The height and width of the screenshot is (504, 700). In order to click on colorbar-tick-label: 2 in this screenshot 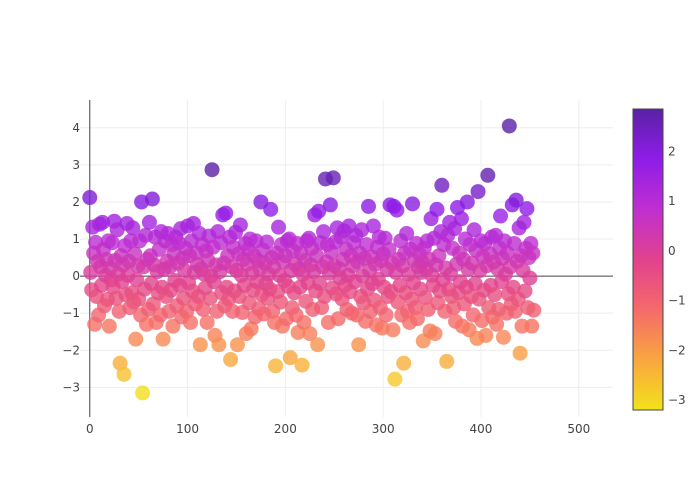, I will do `click(672, 151)`.